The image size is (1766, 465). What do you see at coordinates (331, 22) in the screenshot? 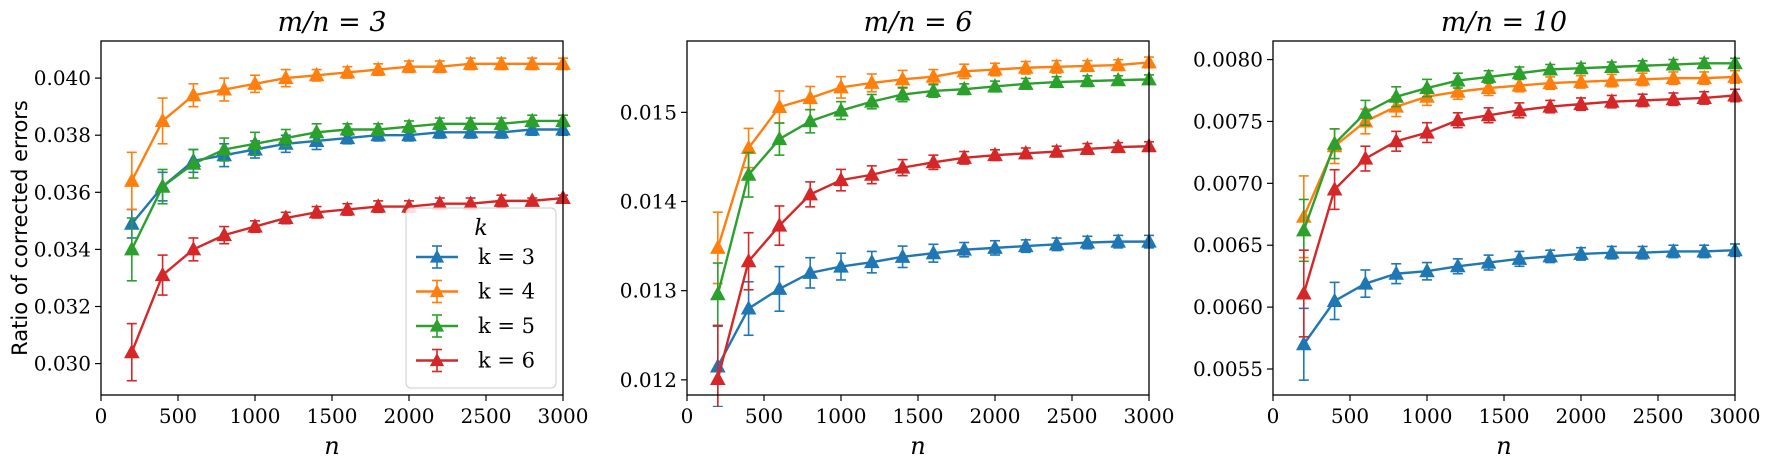
I see `panel-title: m/n = 3` at bounding box center [331, 22].